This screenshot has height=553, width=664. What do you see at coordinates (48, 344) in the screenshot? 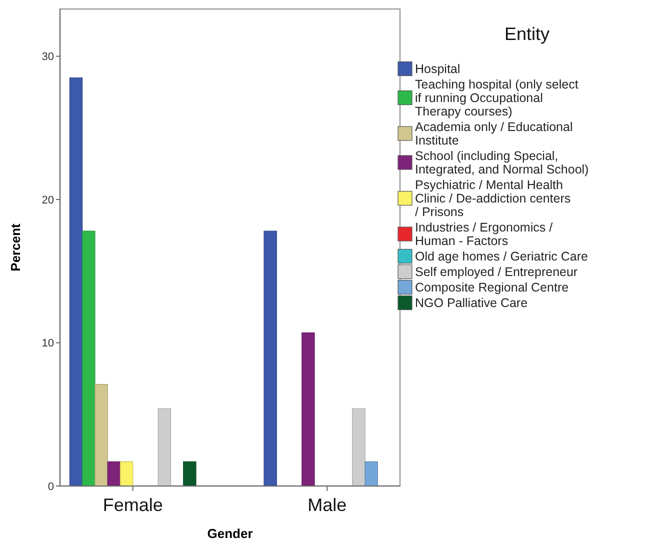
I see `y-tick-label: 10` at bounding box center [48, 344].